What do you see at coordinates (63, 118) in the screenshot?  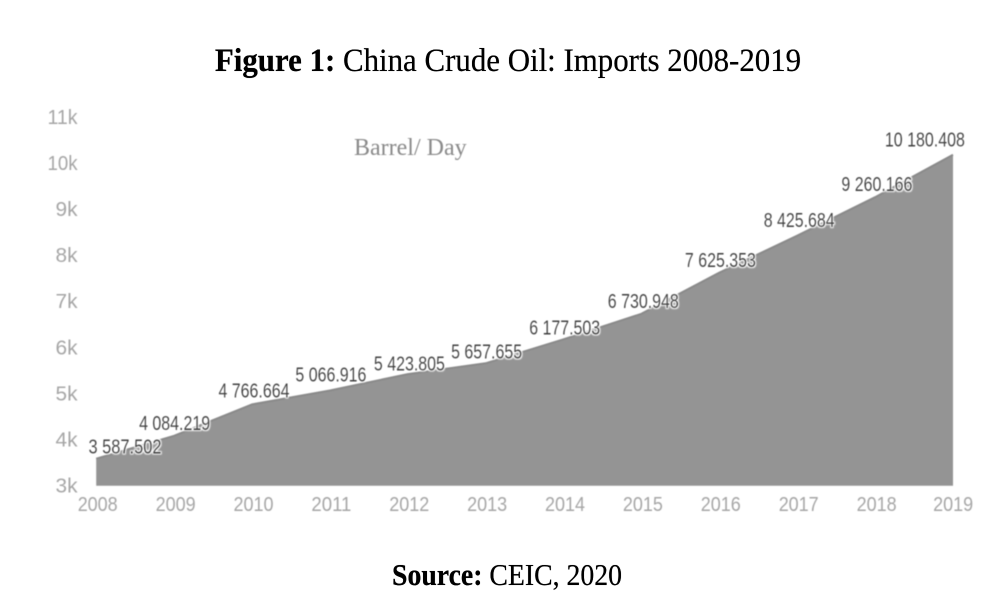 I see `svg-text: 11k` at bounding box center [63, 118].